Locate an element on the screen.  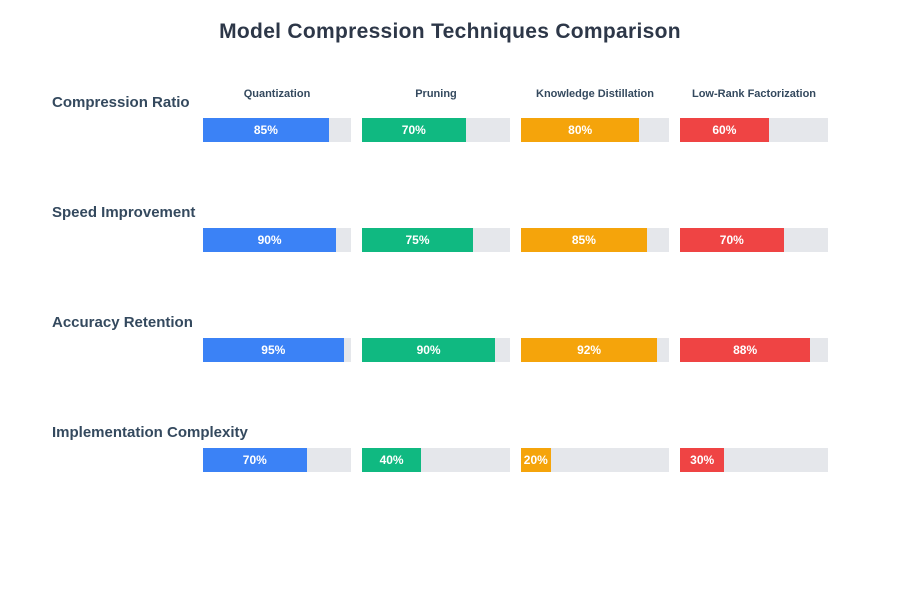
technique-header: Pruning is located at coordinates (436, 94).